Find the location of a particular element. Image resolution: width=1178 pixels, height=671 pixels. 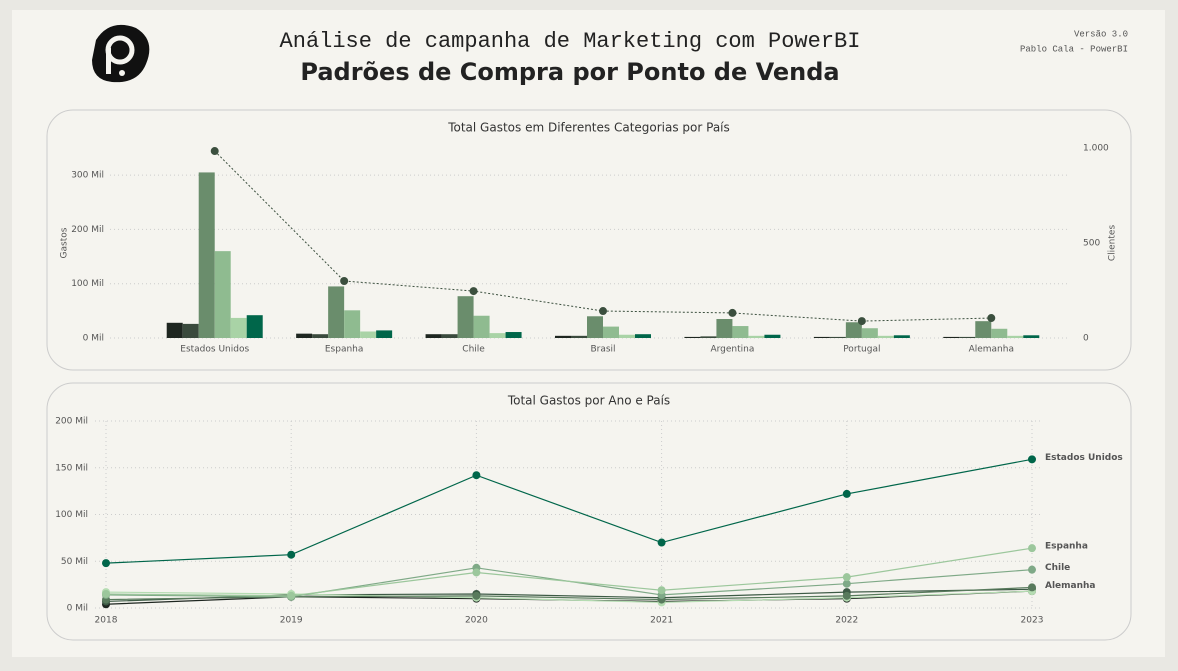

x-tick-label: Portugal is located at coordinates (861, 350).